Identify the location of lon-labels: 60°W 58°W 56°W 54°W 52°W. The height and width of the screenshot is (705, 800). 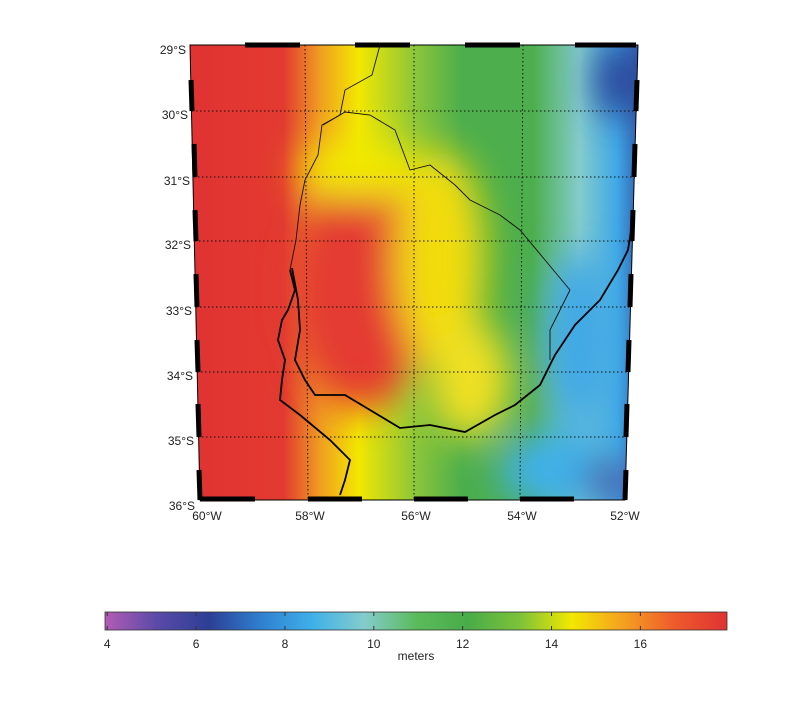
(416, 516).